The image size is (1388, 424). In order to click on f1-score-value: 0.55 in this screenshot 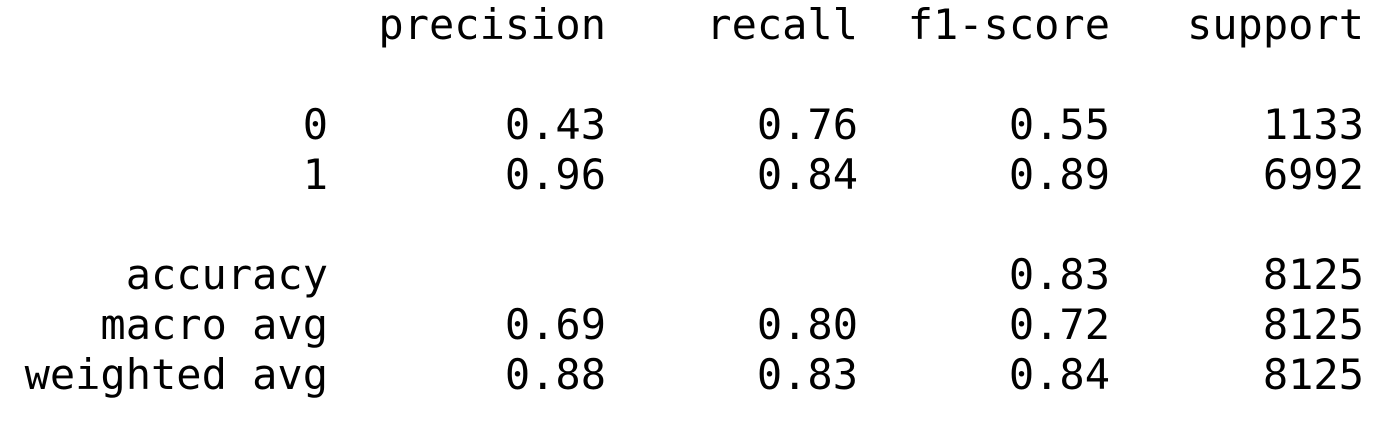, I will do `click(1059, 124)`.